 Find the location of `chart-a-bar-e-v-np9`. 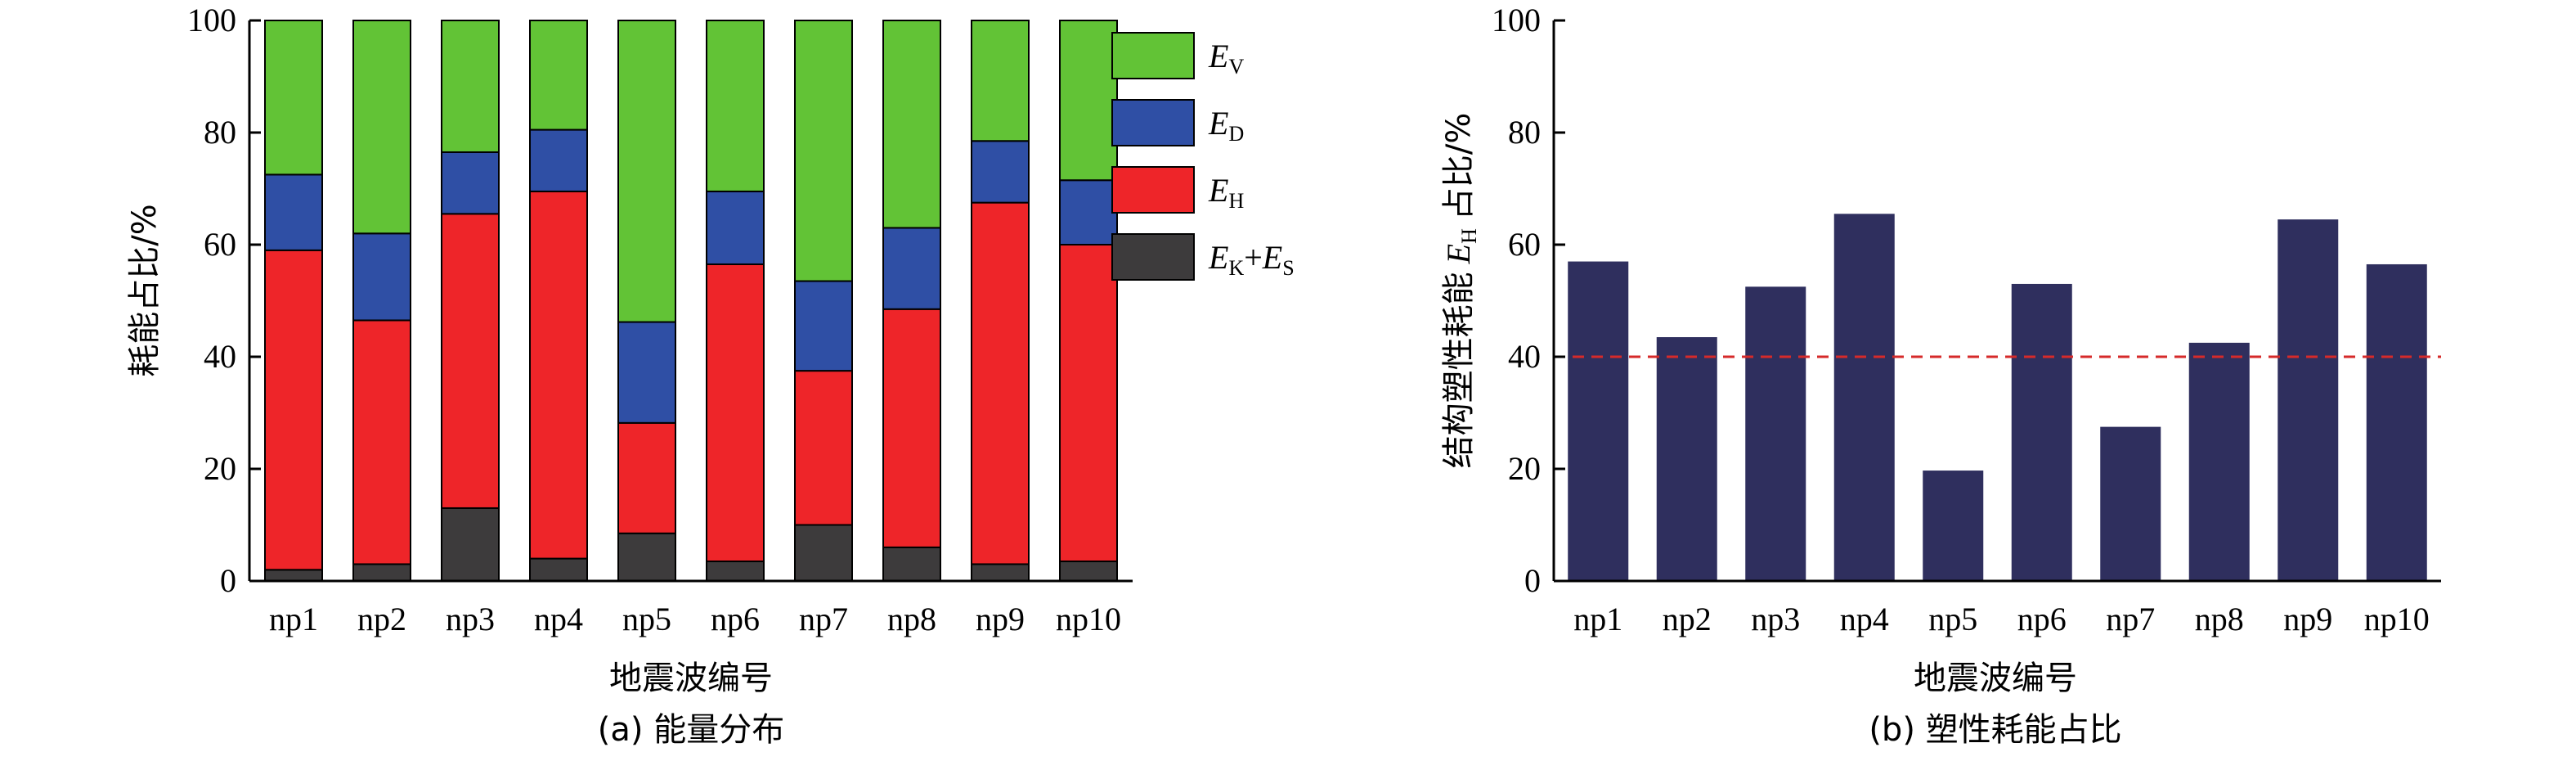

chart-a-bar-e-v-np9 is located at coordinates (1001, 81).